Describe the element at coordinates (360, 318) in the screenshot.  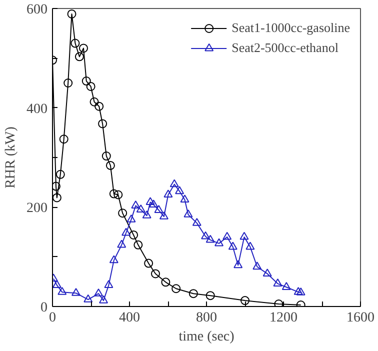
I see `x-tick-label: 1600` at that location.